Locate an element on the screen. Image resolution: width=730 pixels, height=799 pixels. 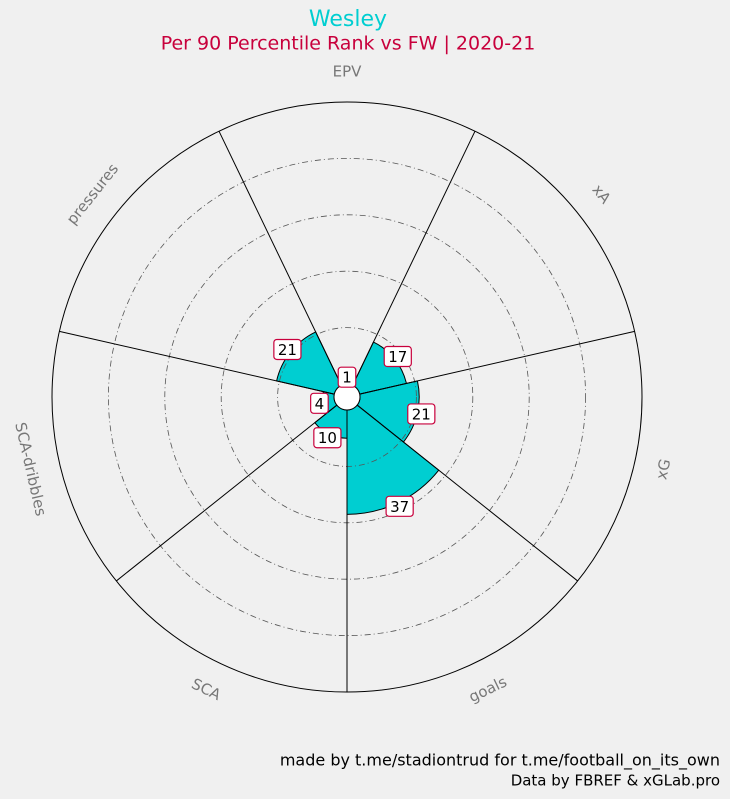
value-label: 17 is located at coordinates (397, 356).